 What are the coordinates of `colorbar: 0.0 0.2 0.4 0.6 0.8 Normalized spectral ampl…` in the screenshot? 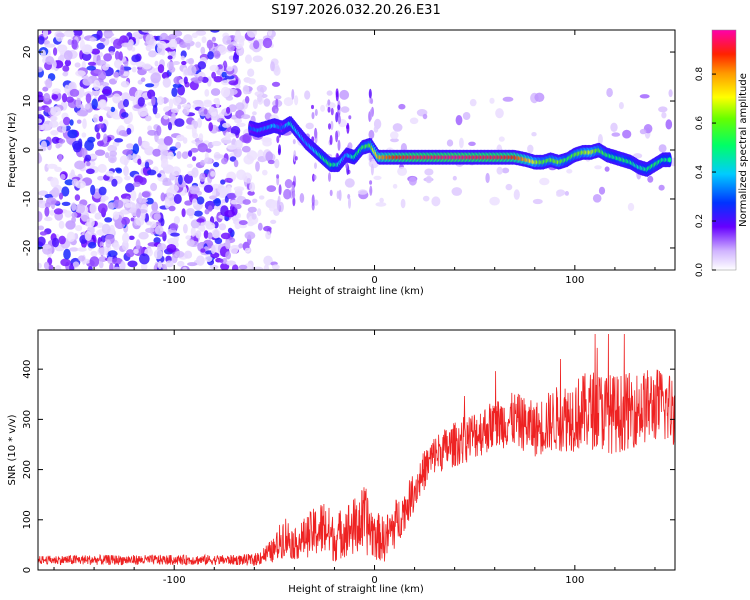 It's located at (722, 153).